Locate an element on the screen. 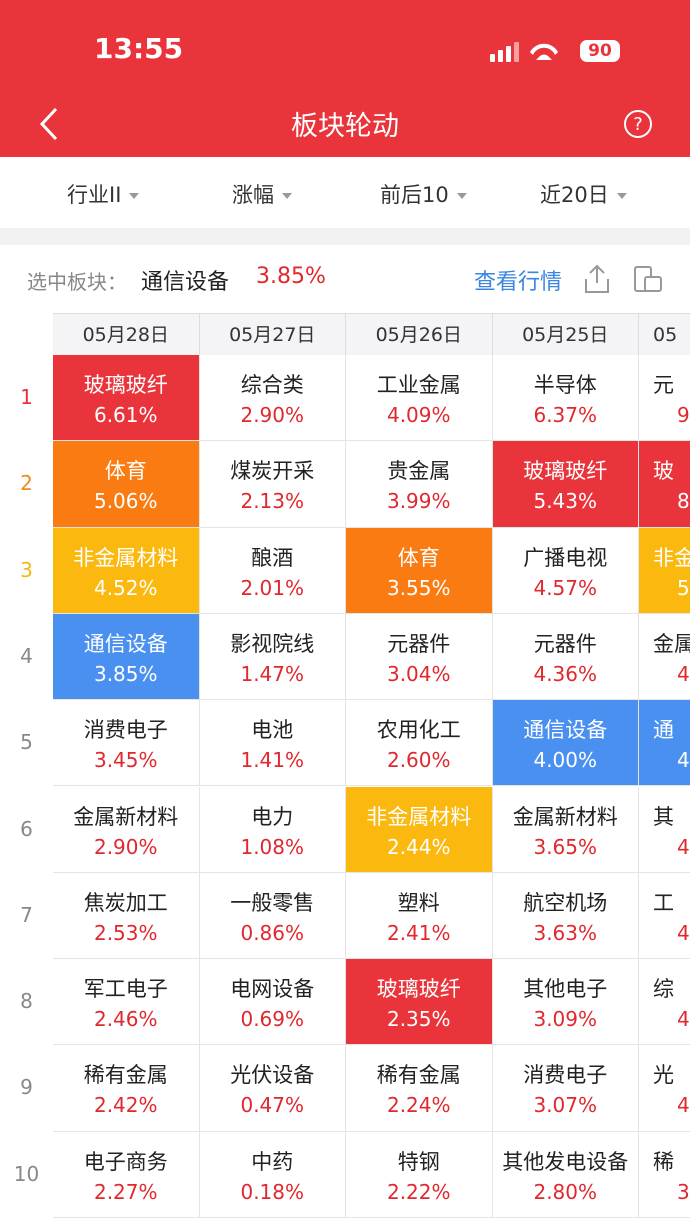 The image size is (690, 1222). sector-cell: 电网设备 0.69% is located at coordinates (272, 1002).